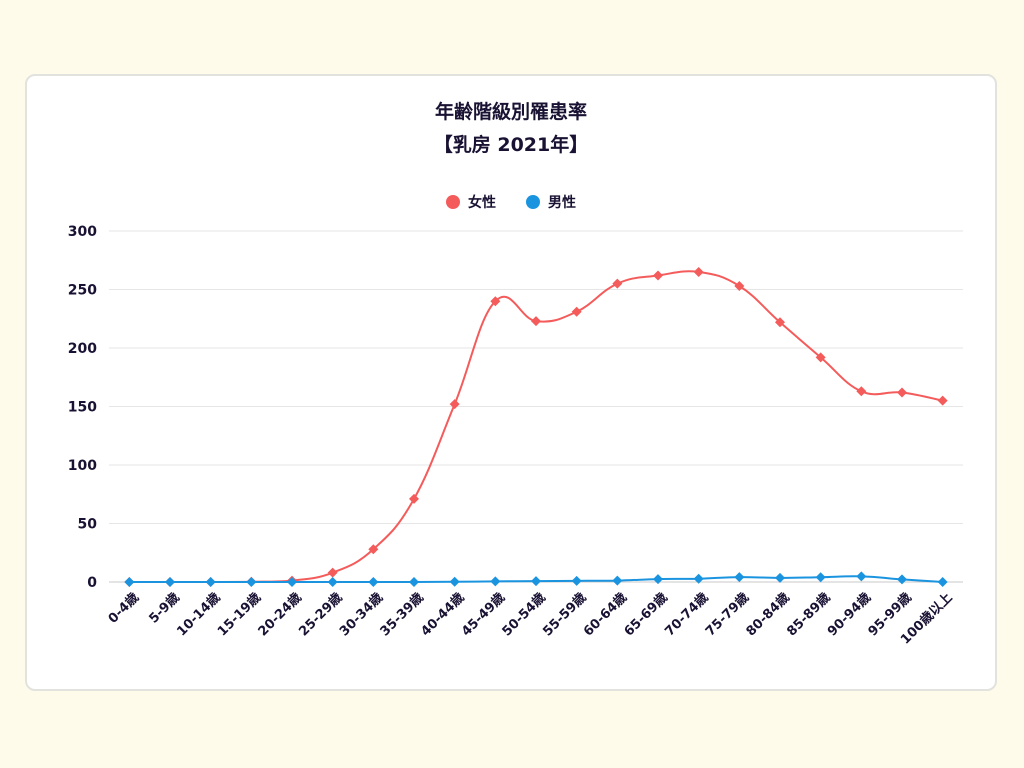  What do you see at coordinates (646, 615) in the screenshot?
I see `x-tick-label: 65-69歳` at bounding box center [646, 615].